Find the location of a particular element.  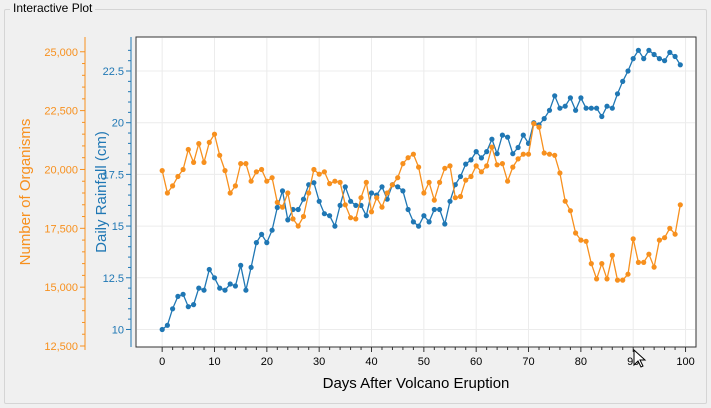

organisms-tick-label: 22,500 is located at coordinates (61, 112).